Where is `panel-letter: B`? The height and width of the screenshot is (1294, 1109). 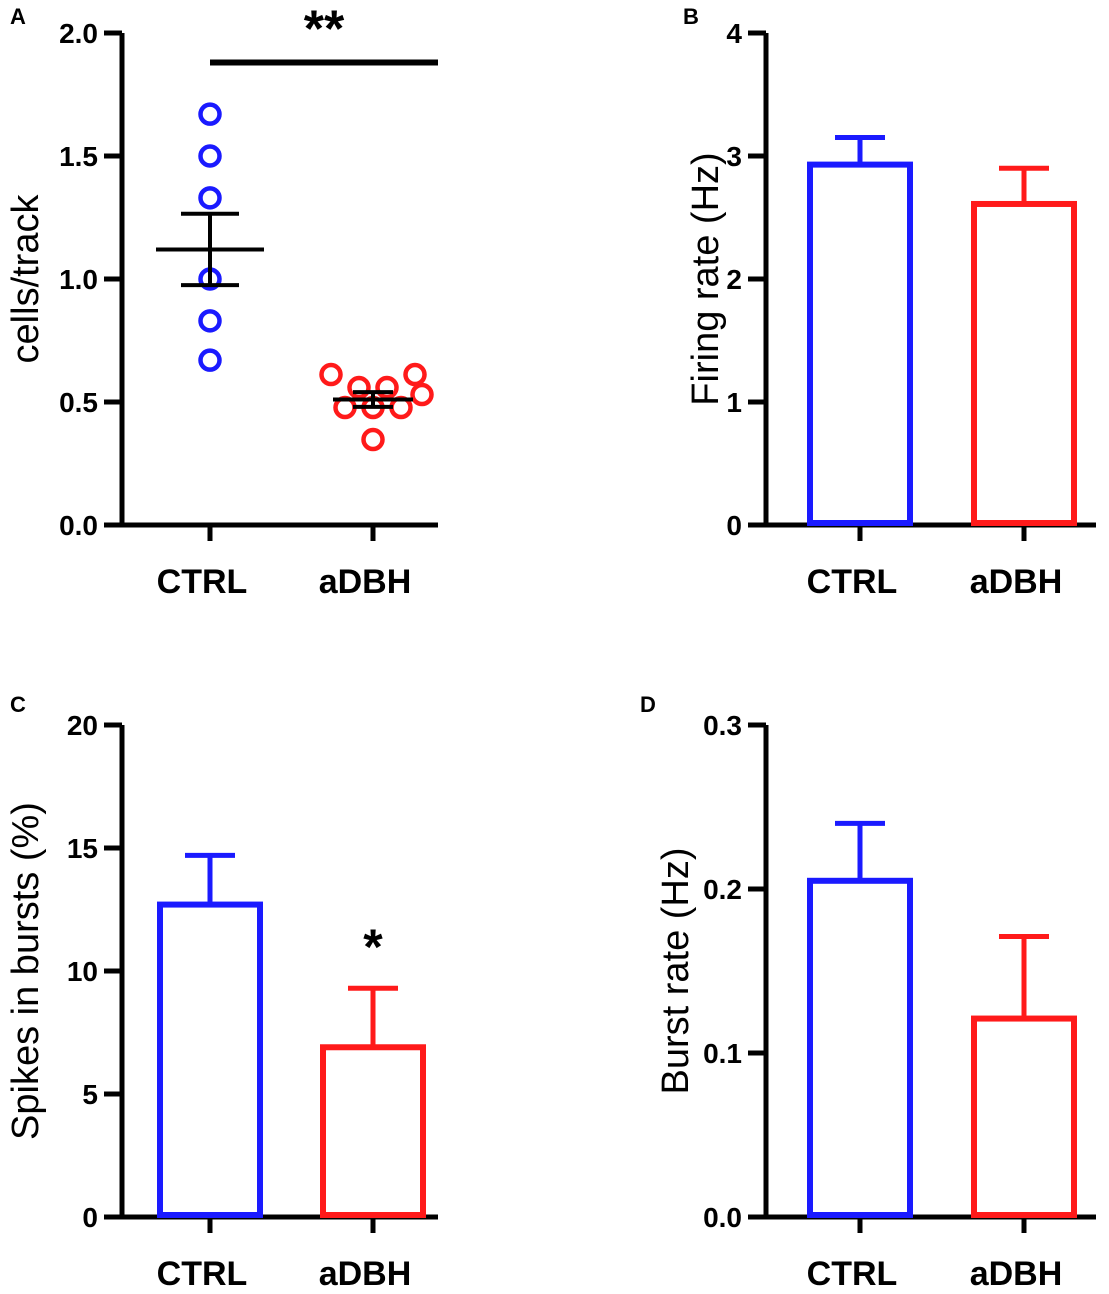
panel-letter: B is located at coordinates (691, 16).